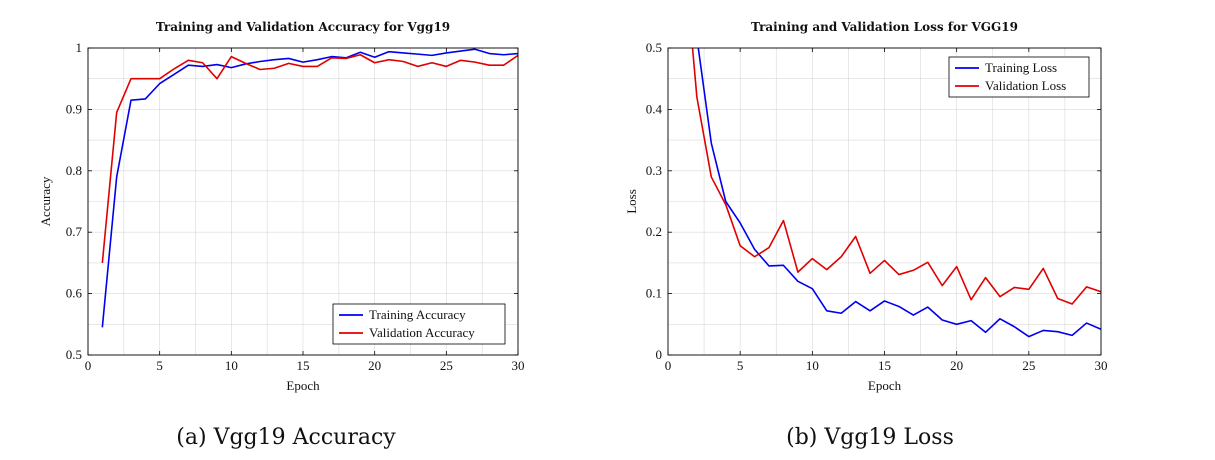  Describe the element at coordinates (668, 365) in the screenshot. I see `loss-x-tick-label: 0` at that location.